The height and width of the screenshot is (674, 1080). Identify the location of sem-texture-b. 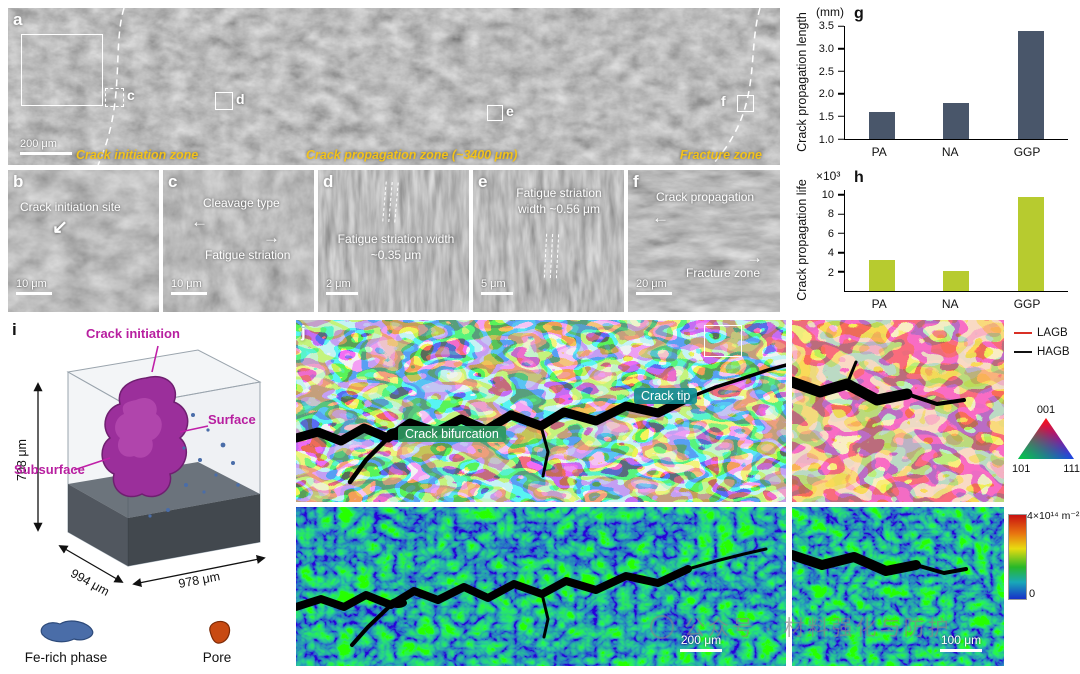
(83, 241).